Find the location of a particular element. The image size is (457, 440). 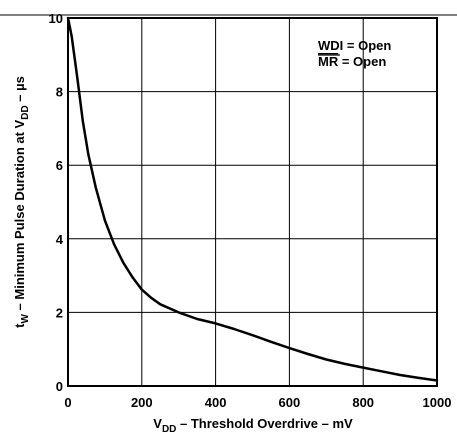

x-tick-label-2: 400 is located at coordinates (216, 402).